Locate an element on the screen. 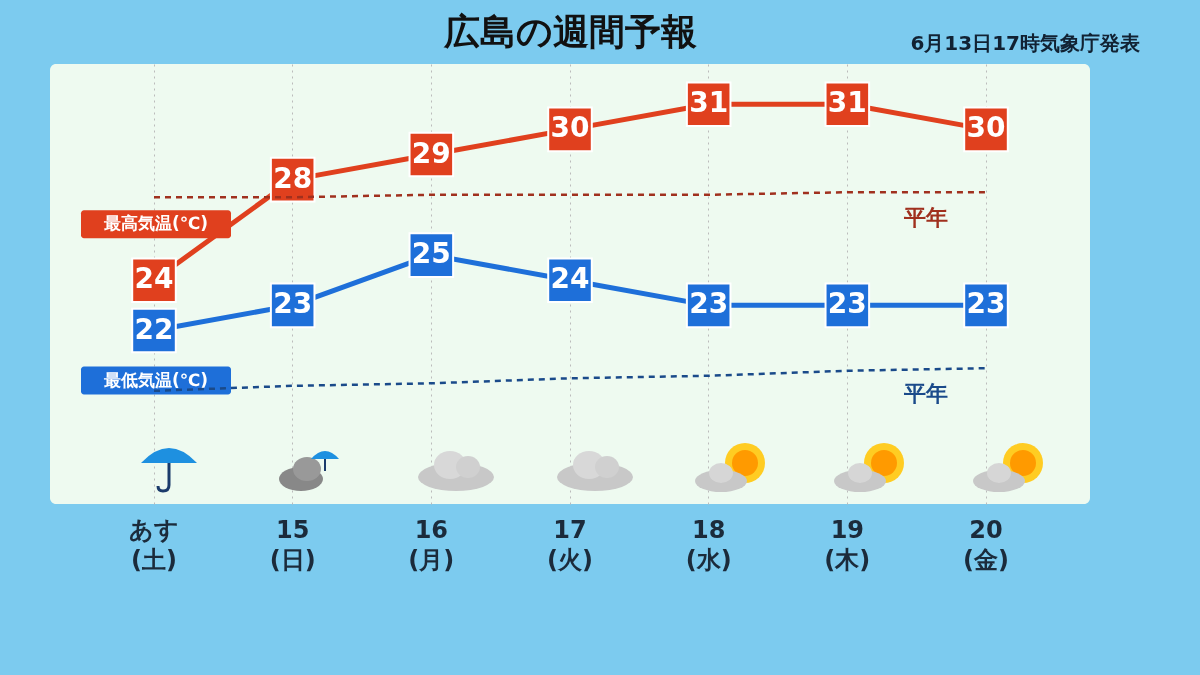 The width and height of the screenshot is (1200, 675). data-label: 29 is located at coordinates (431, 153).